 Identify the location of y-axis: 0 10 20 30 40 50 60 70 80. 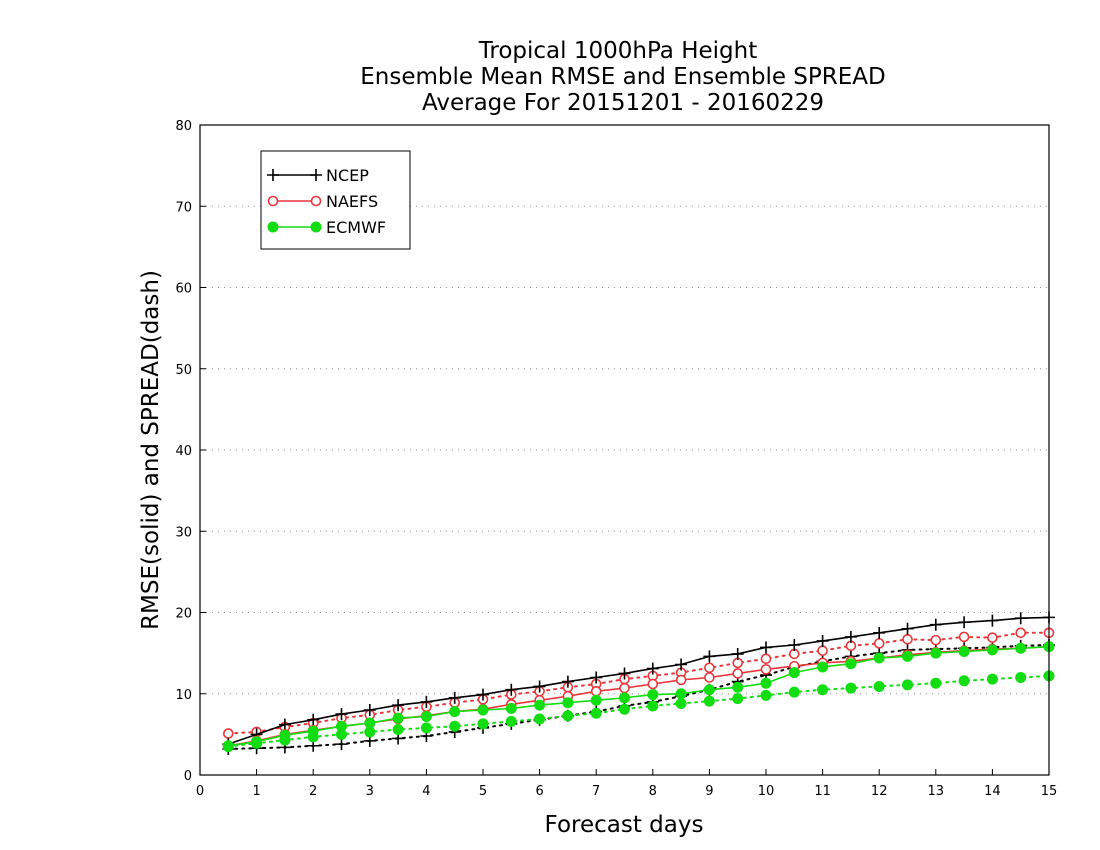
(190, 451).